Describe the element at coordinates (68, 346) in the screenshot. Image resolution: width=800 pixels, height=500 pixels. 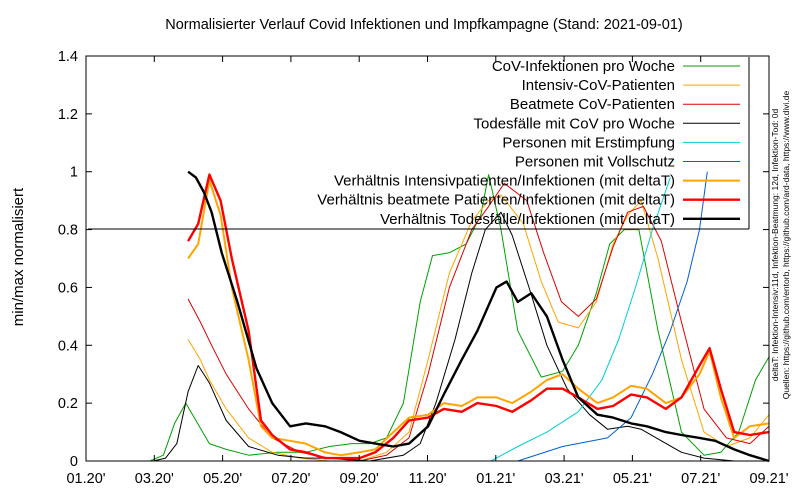
I see `y-tick-label: 0.4` at that location.